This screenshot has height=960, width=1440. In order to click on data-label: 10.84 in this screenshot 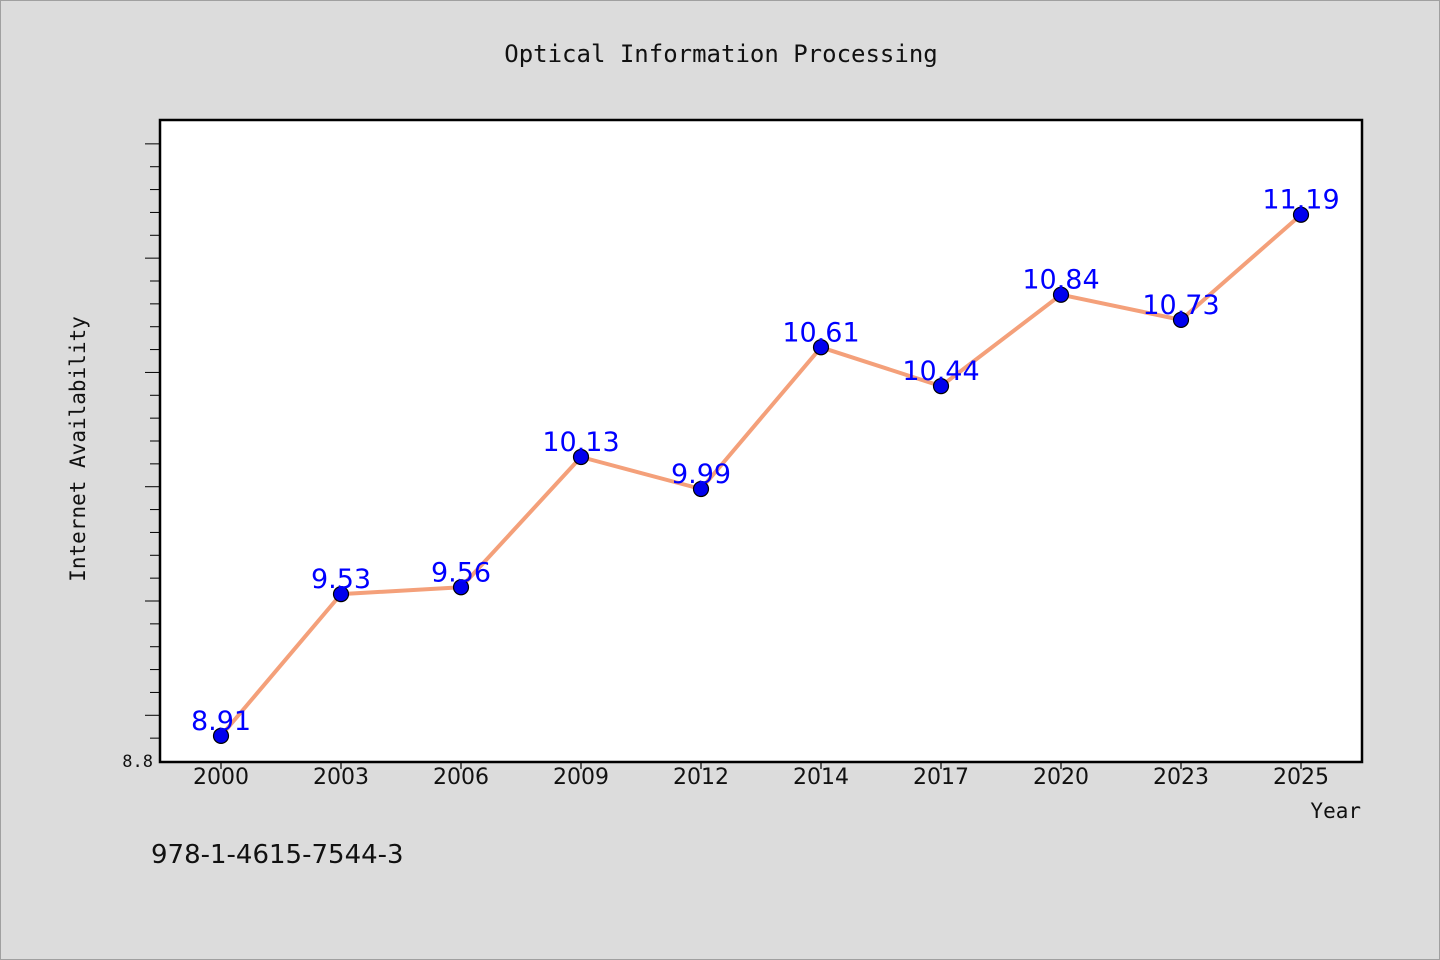, I will do `click(1060, 280)`.